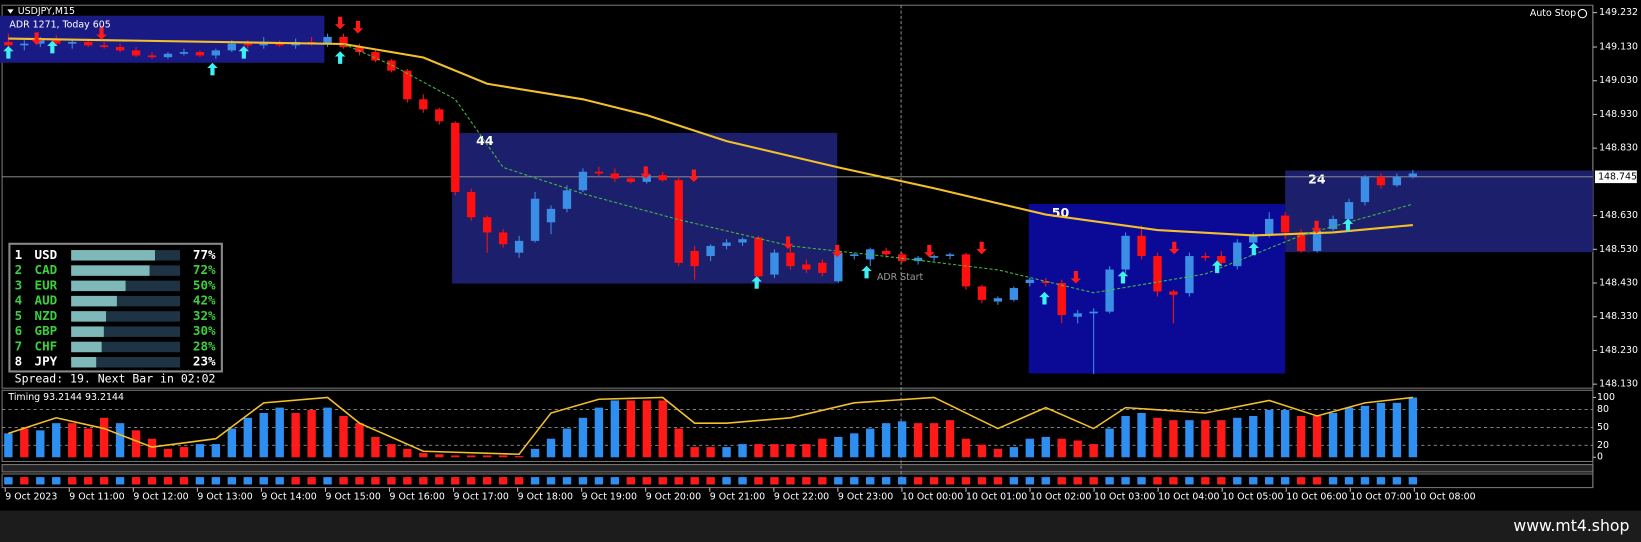 The image size is (1641, 542). What do you see at coordinates (1618, 12) in the screenshot?
I see `price-tick-label: 149.232` at bounding box center [1618, 12].